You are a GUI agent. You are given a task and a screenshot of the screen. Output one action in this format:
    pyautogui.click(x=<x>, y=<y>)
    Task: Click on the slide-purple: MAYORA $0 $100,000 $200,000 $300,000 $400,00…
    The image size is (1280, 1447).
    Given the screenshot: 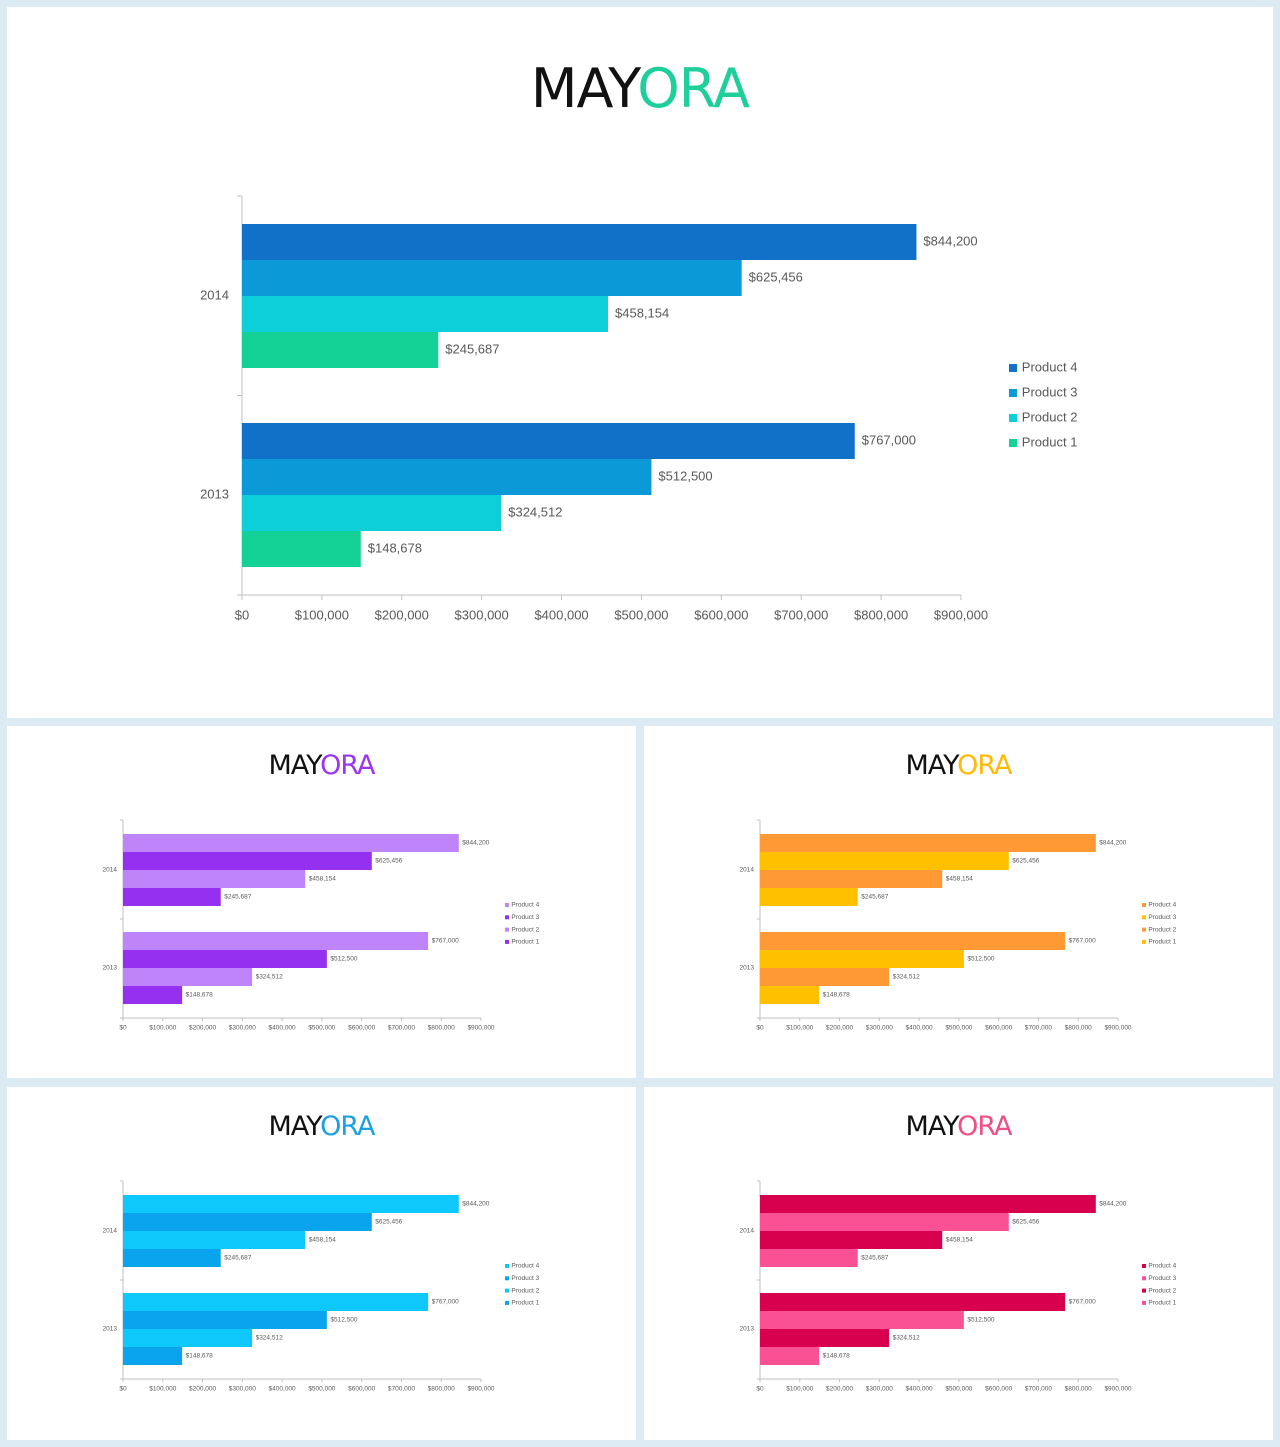 What is the action you would take?
    pyautogui.click(x=321, y=902)
    